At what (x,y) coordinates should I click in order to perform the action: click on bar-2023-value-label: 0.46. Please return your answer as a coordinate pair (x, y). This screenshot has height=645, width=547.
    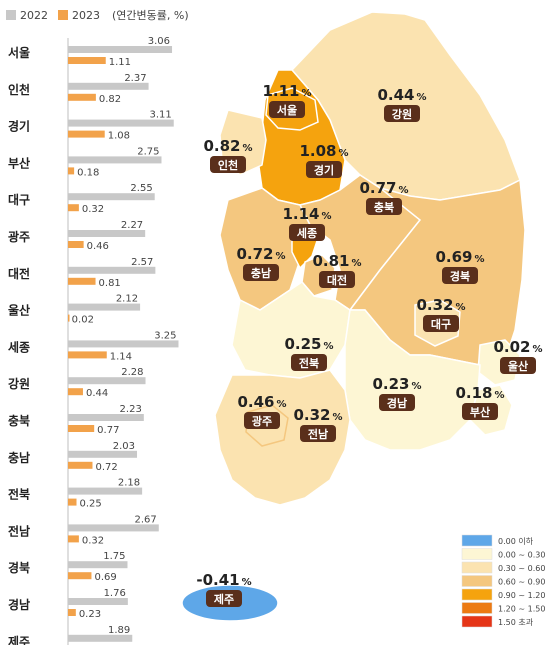
    Looking at the image, I should click on (98, 246).